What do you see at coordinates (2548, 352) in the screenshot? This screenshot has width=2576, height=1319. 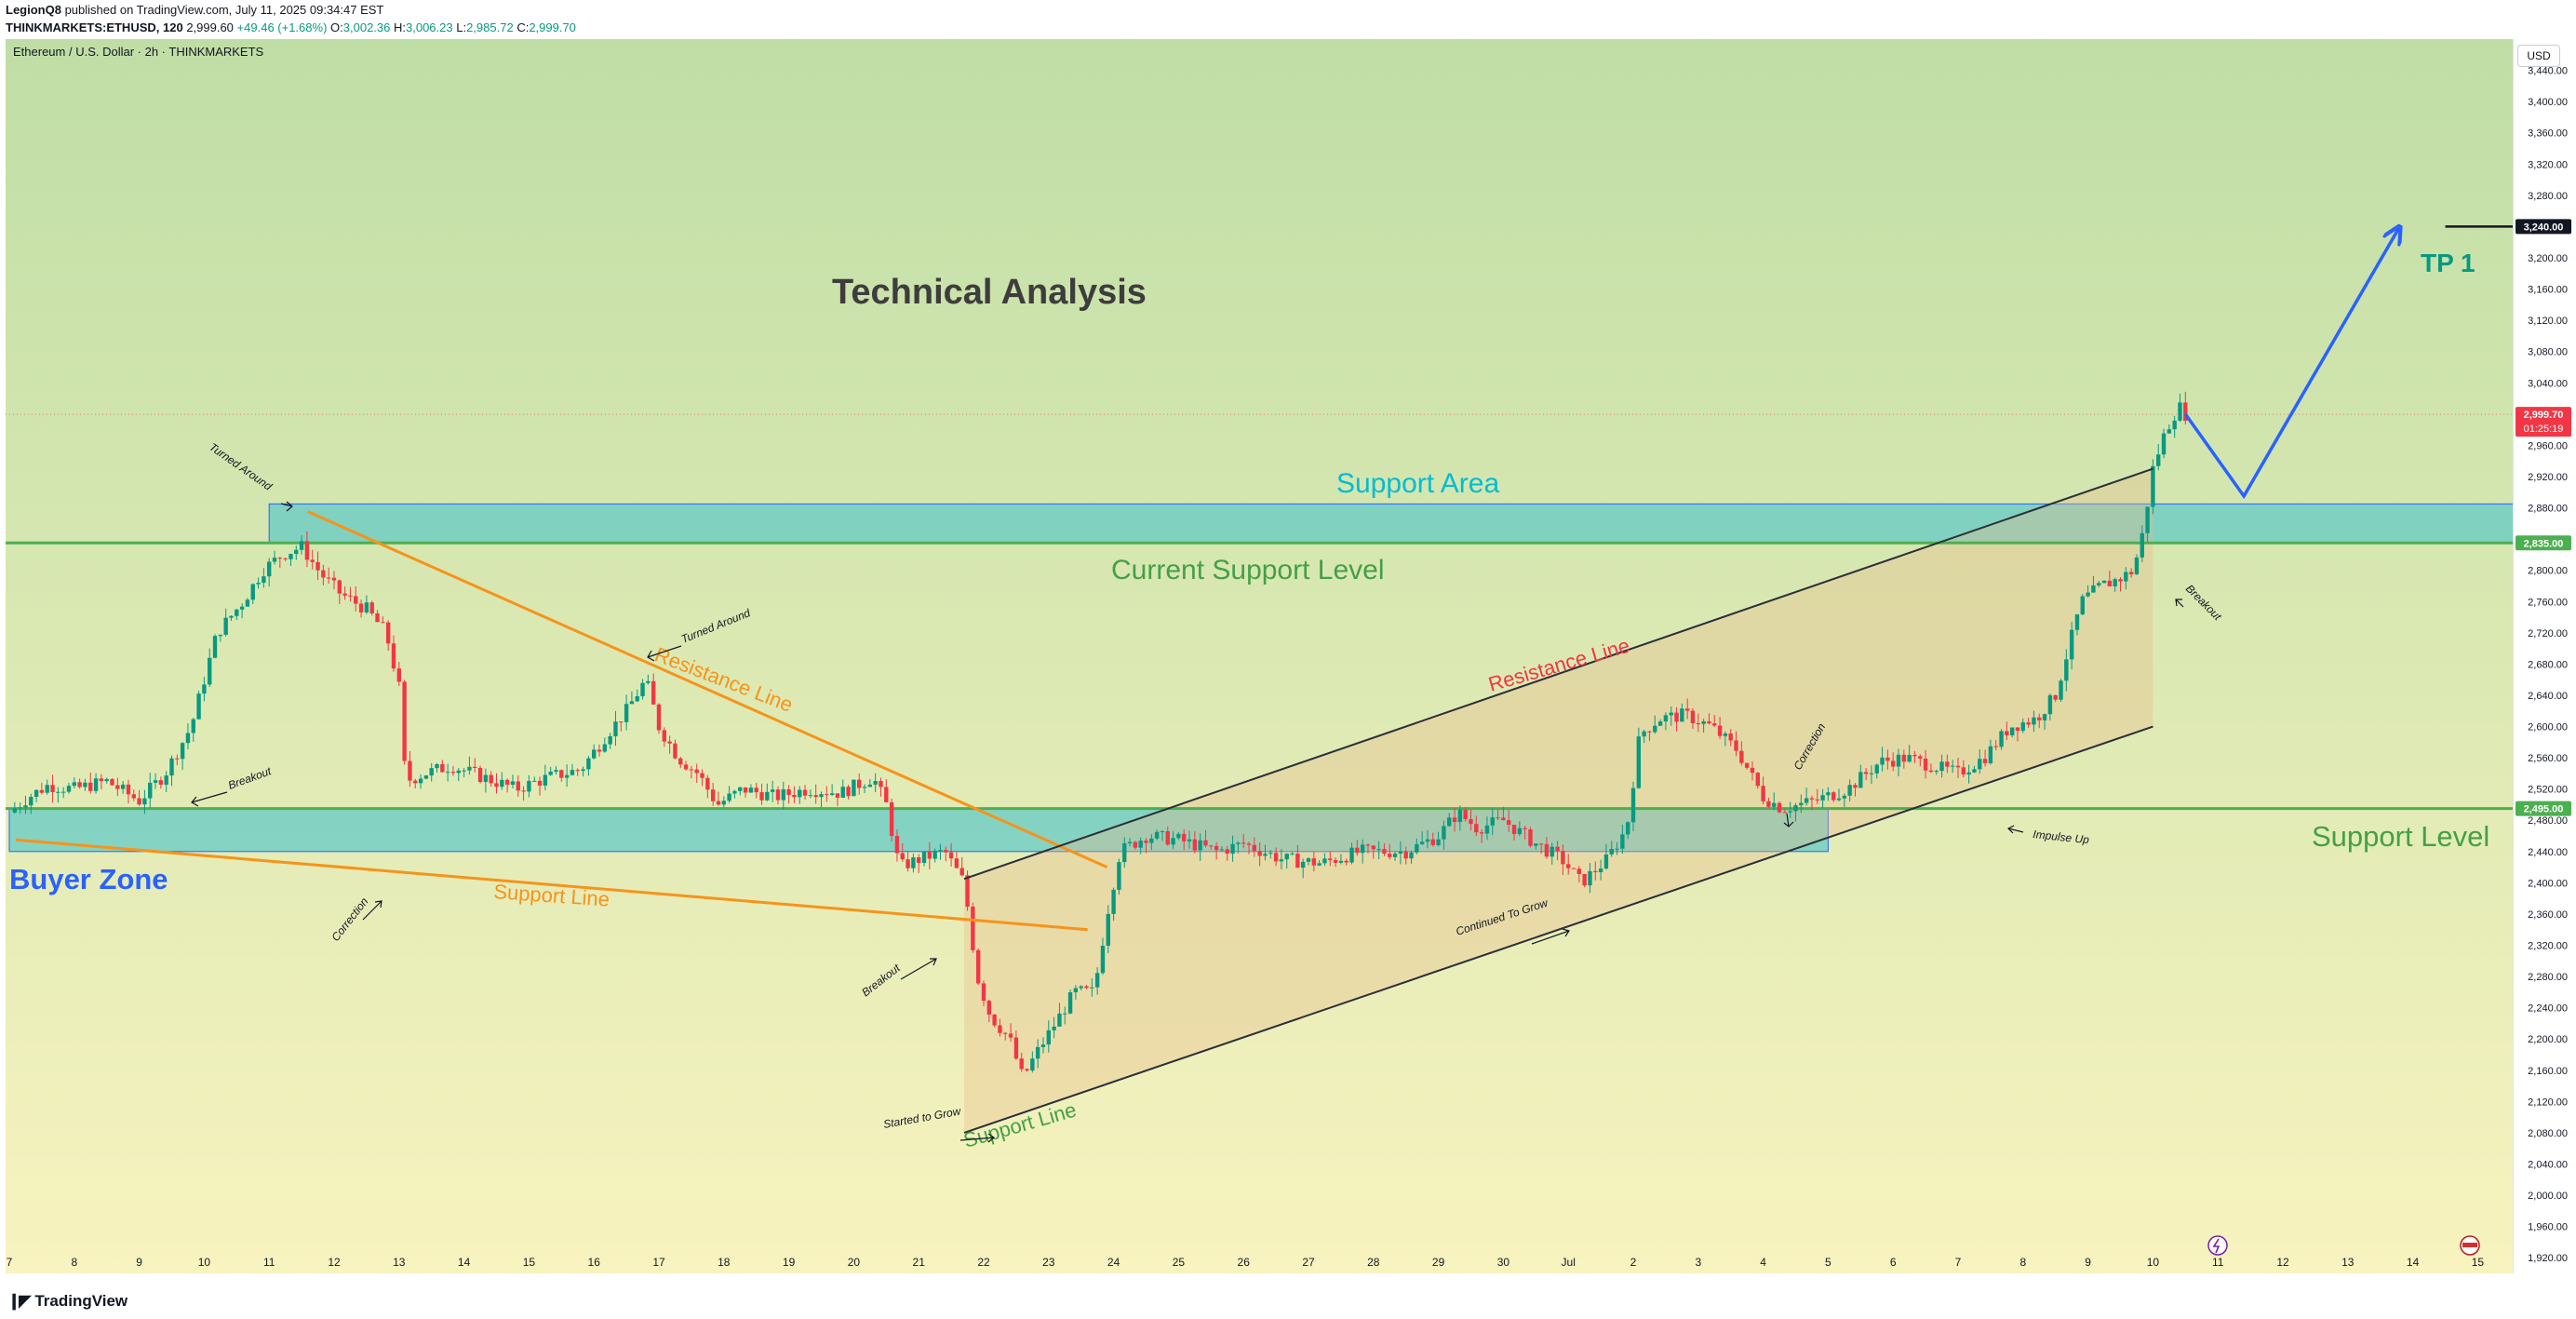 I see `price-tick-label: 3,080.00` at bounding box center [2548, 352].